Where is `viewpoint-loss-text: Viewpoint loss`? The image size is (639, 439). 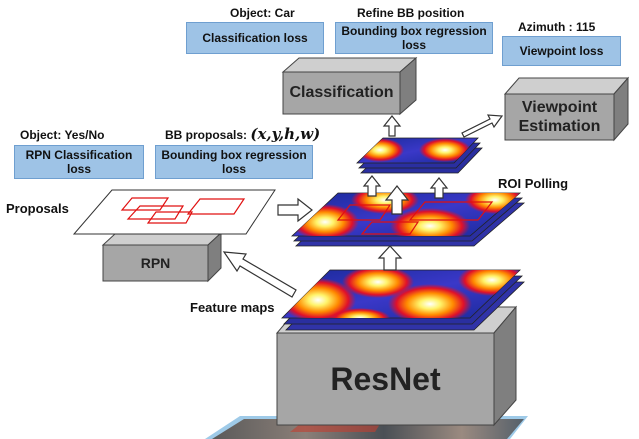
viewpoint-loss-text: Viewpoint loss is located at coordinates (561, 51).